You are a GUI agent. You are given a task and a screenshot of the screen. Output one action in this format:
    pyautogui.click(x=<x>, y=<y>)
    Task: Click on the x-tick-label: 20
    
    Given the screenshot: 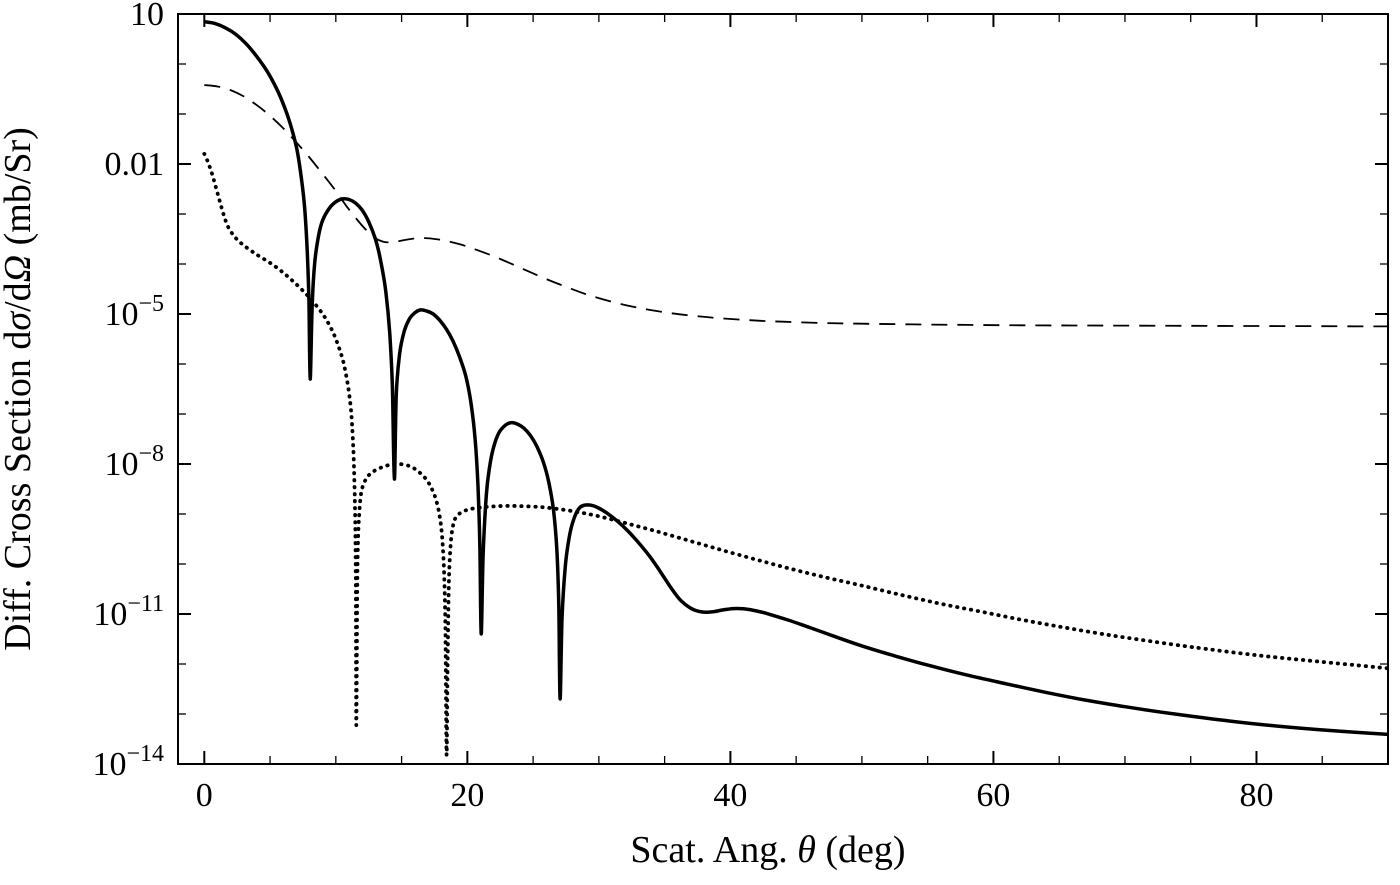 What is the action you would take?
    pyautogui.click(x=467, y=795)
    